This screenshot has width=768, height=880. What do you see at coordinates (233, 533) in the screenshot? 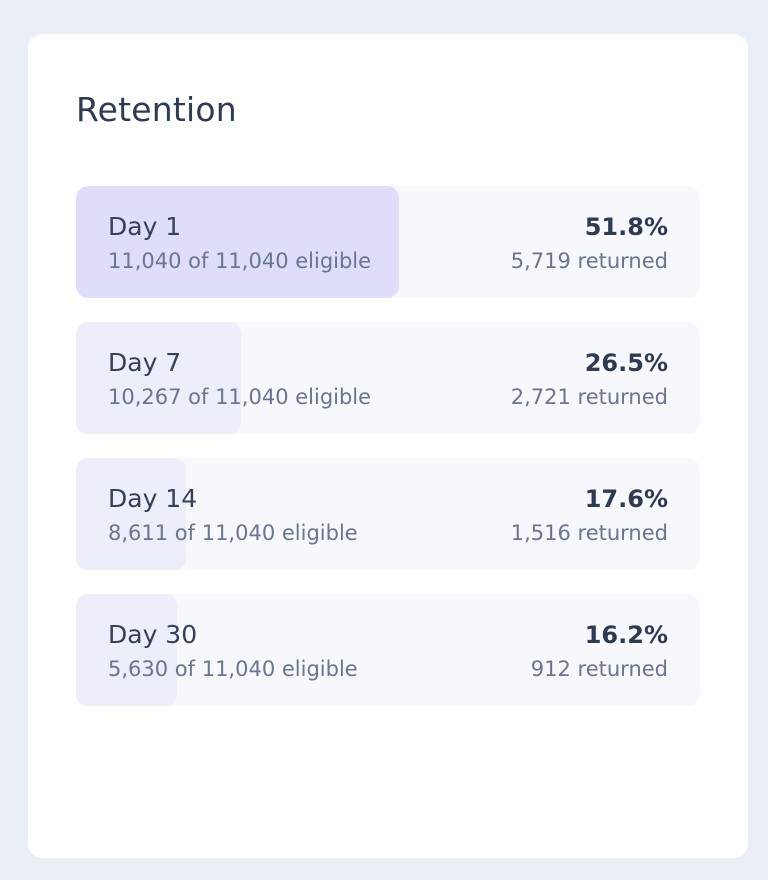
I see `eligible-count: 8,611 of 11,040 eligible` at bounding box center [233, 533].